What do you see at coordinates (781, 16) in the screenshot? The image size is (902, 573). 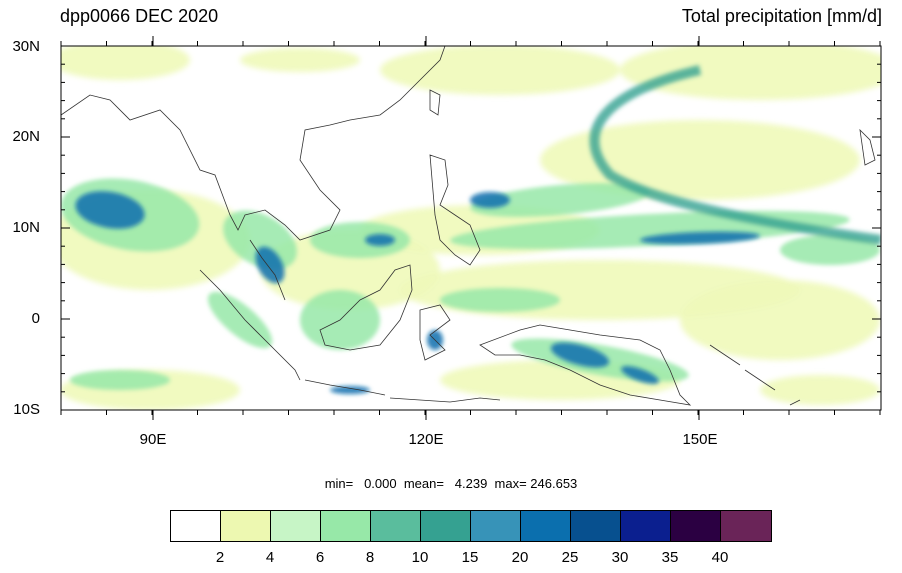 I see `plot-title-right: Total precipitation [mm/d]` at bounding box center [781, 16].